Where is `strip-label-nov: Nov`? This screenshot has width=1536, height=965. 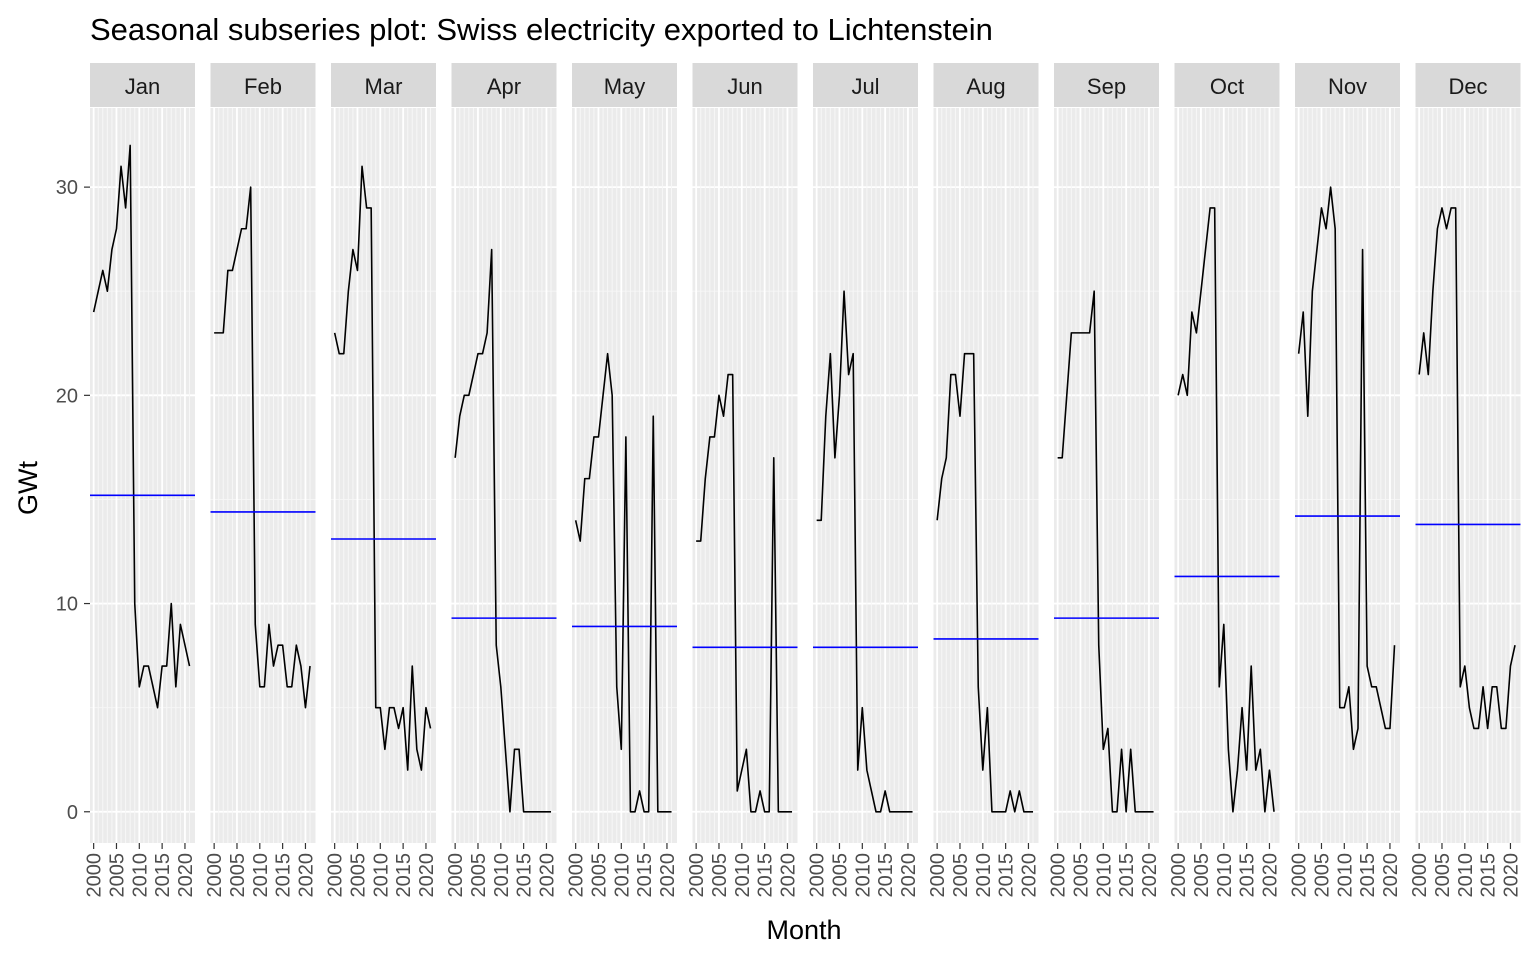 strip-label-nov: Nov is located at coordinates (1347, 86).